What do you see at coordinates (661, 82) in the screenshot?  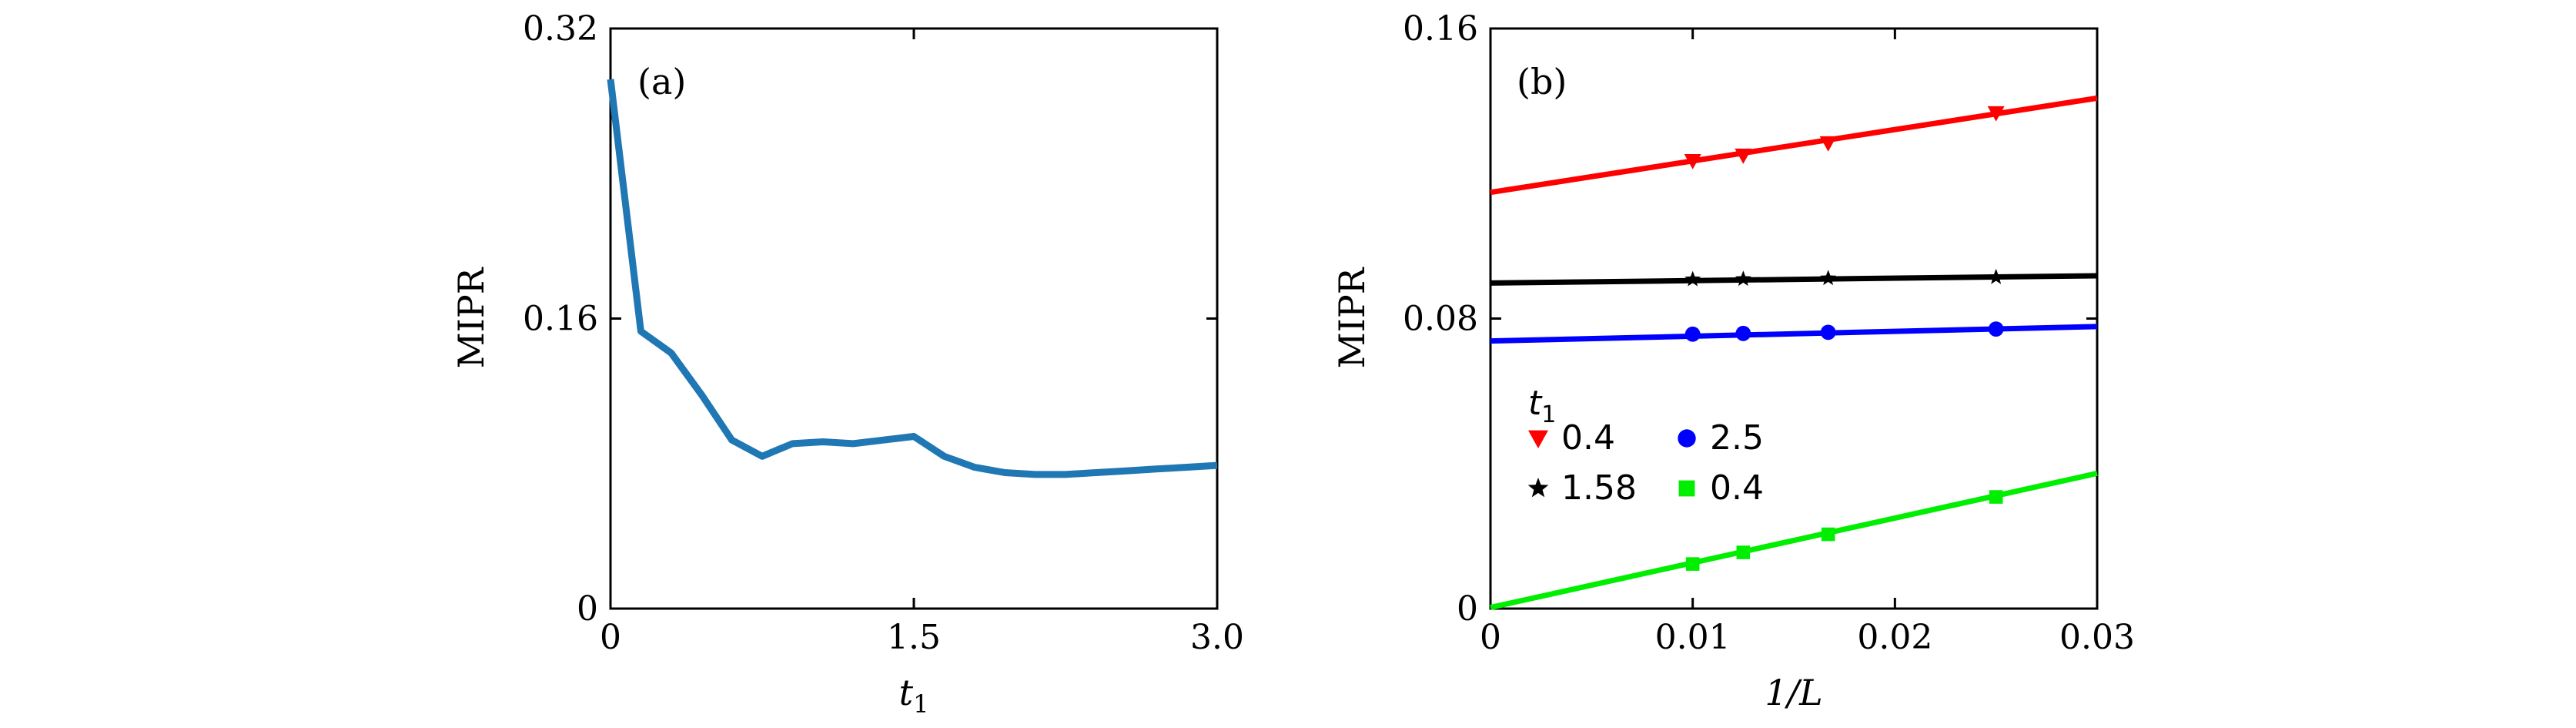 I see `panel-a-label: (a)` at bounding box center [661, 82].